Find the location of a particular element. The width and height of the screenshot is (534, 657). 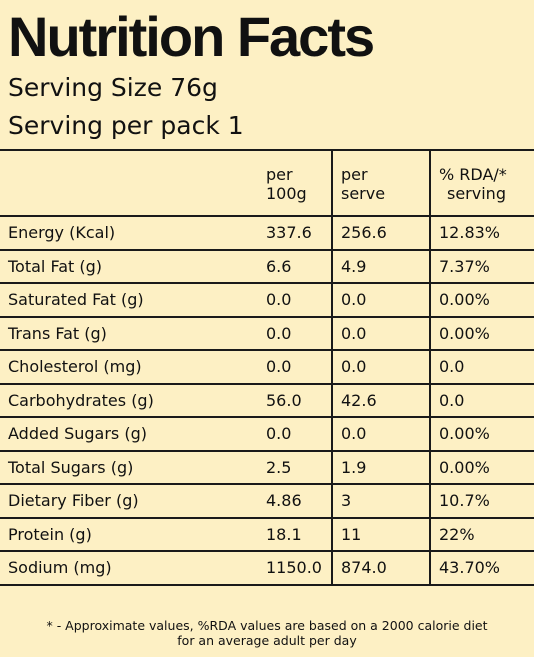

page-title: Nutrition Facts is located at coordinates (191, 36).